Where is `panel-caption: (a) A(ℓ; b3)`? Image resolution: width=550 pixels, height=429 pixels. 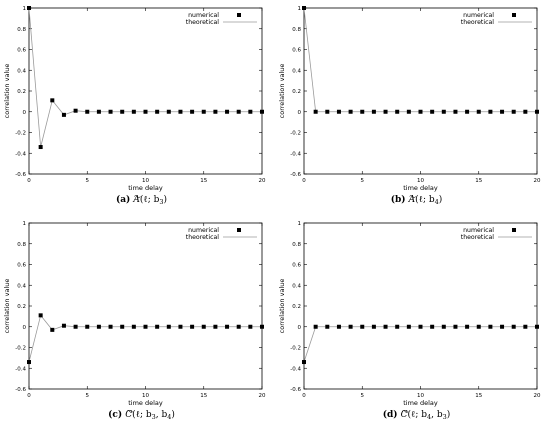
panel-caption: (a) A(ℓ; b3) is located at coordinates (141, 200).